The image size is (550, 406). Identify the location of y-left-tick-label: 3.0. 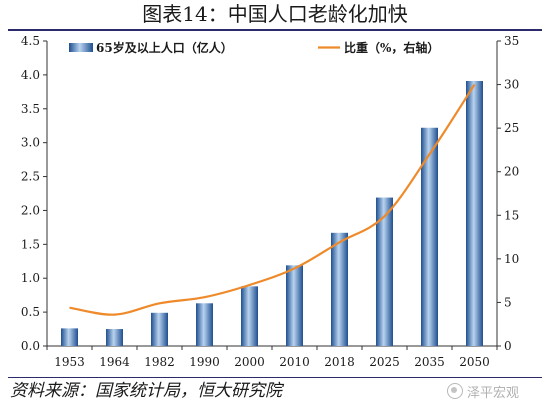
(30, 143).